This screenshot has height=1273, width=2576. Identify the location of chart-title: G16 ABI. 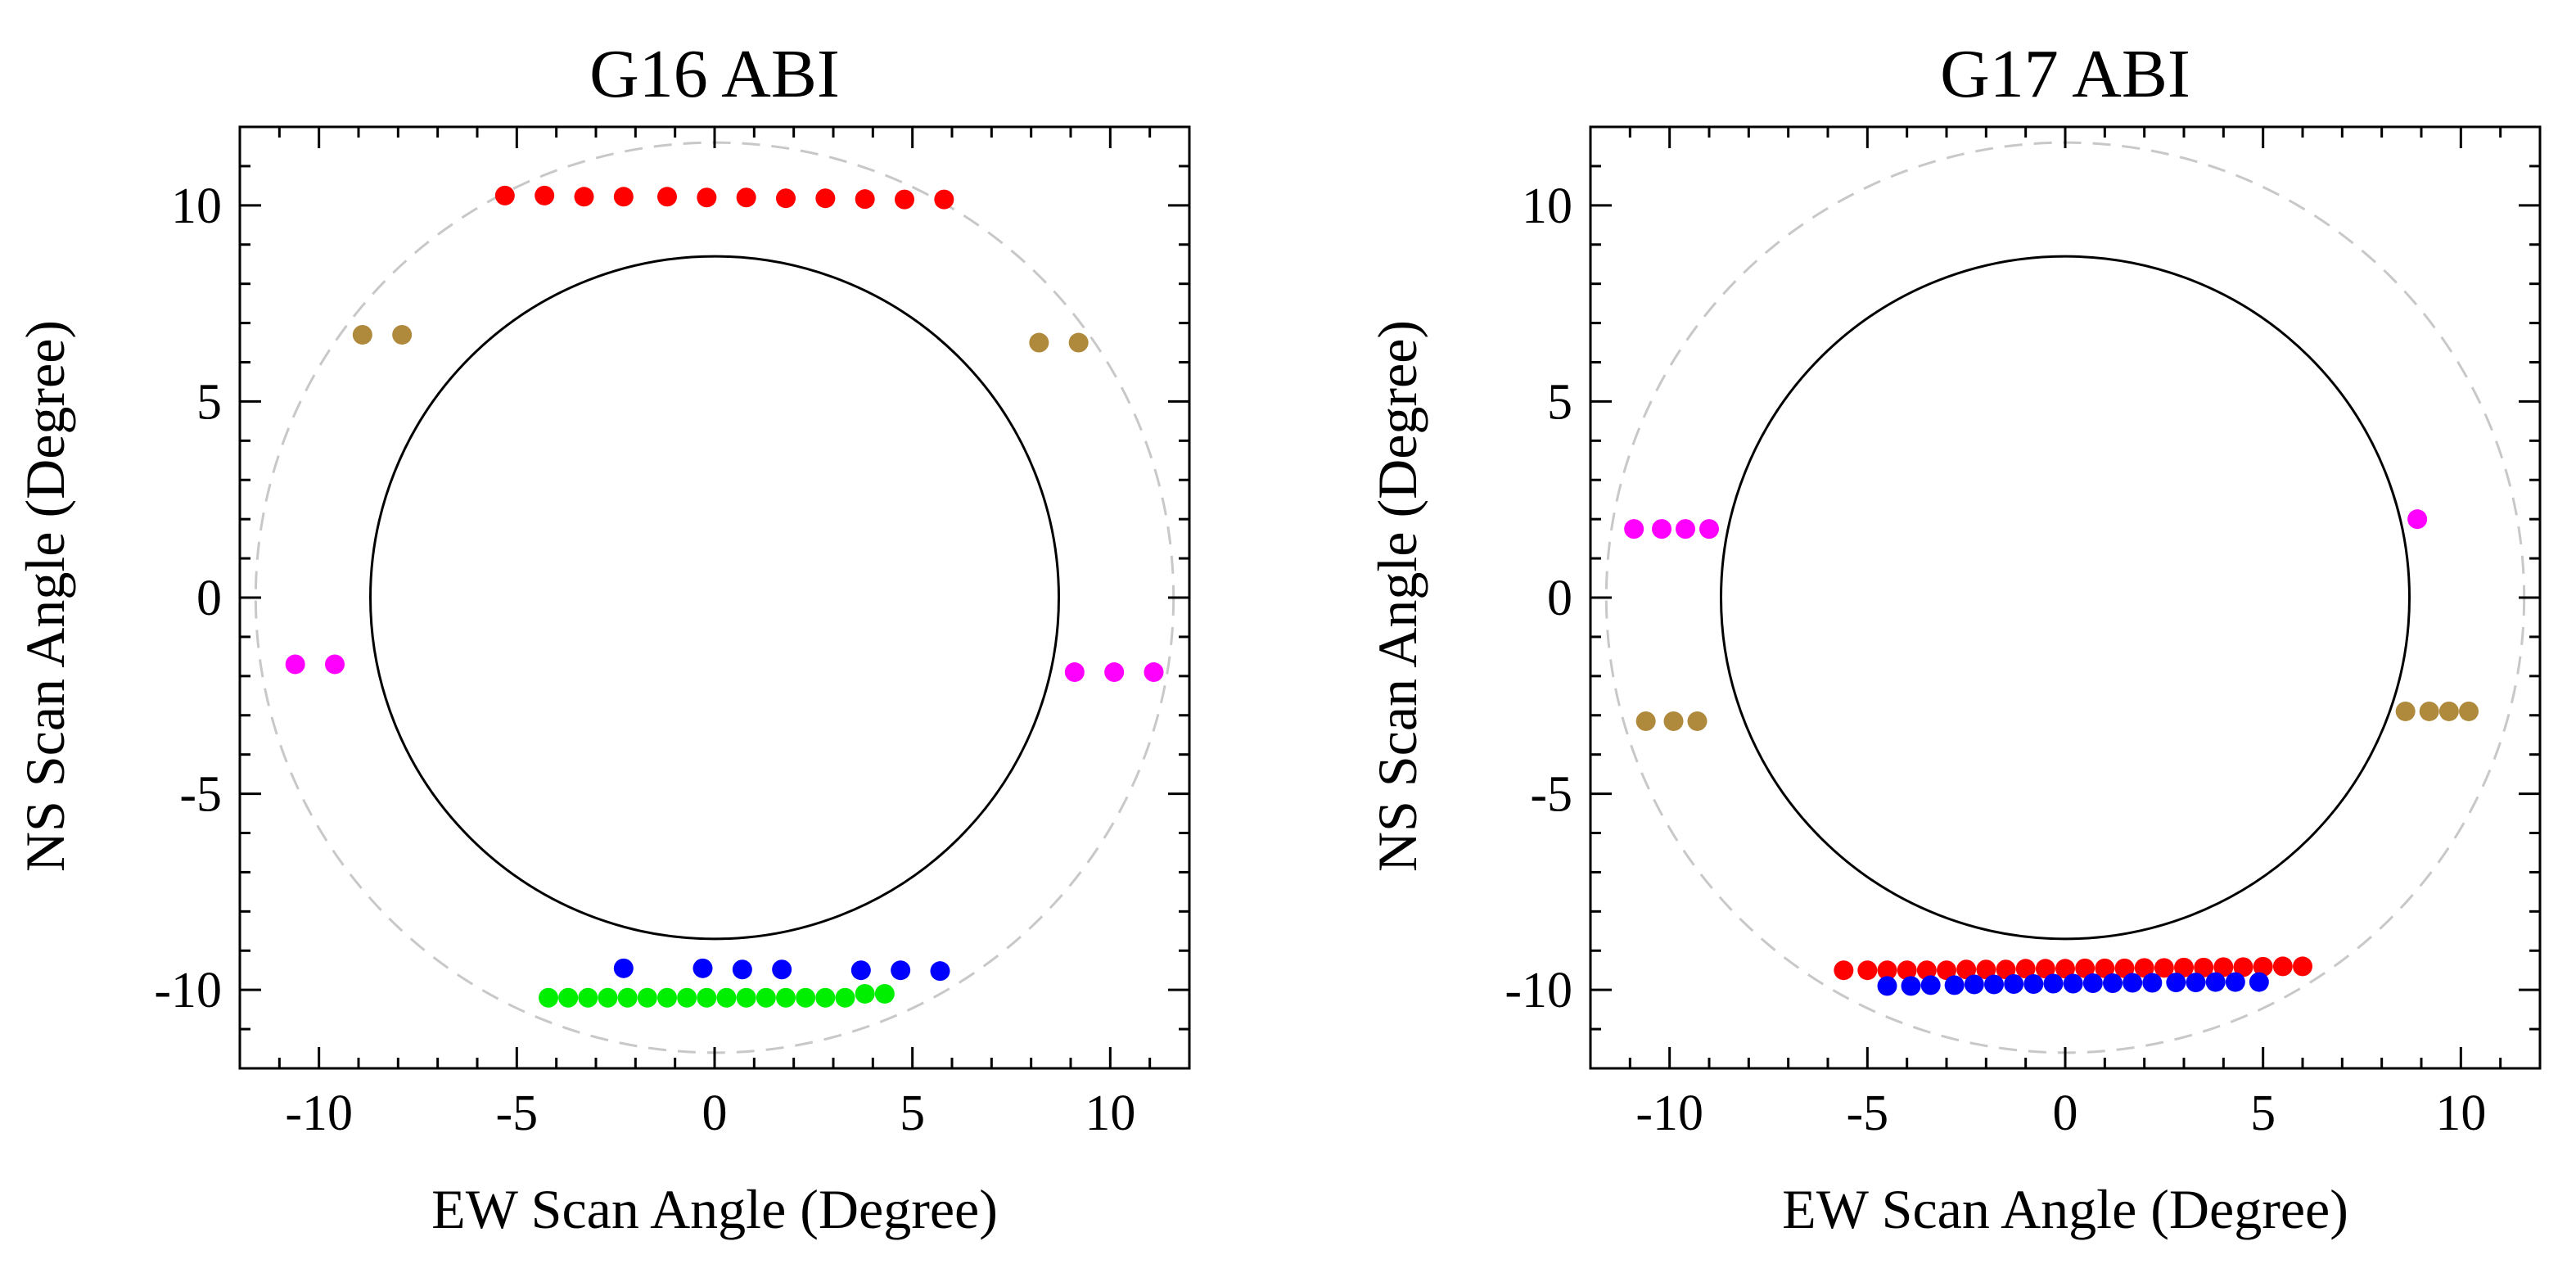
(714, 74).